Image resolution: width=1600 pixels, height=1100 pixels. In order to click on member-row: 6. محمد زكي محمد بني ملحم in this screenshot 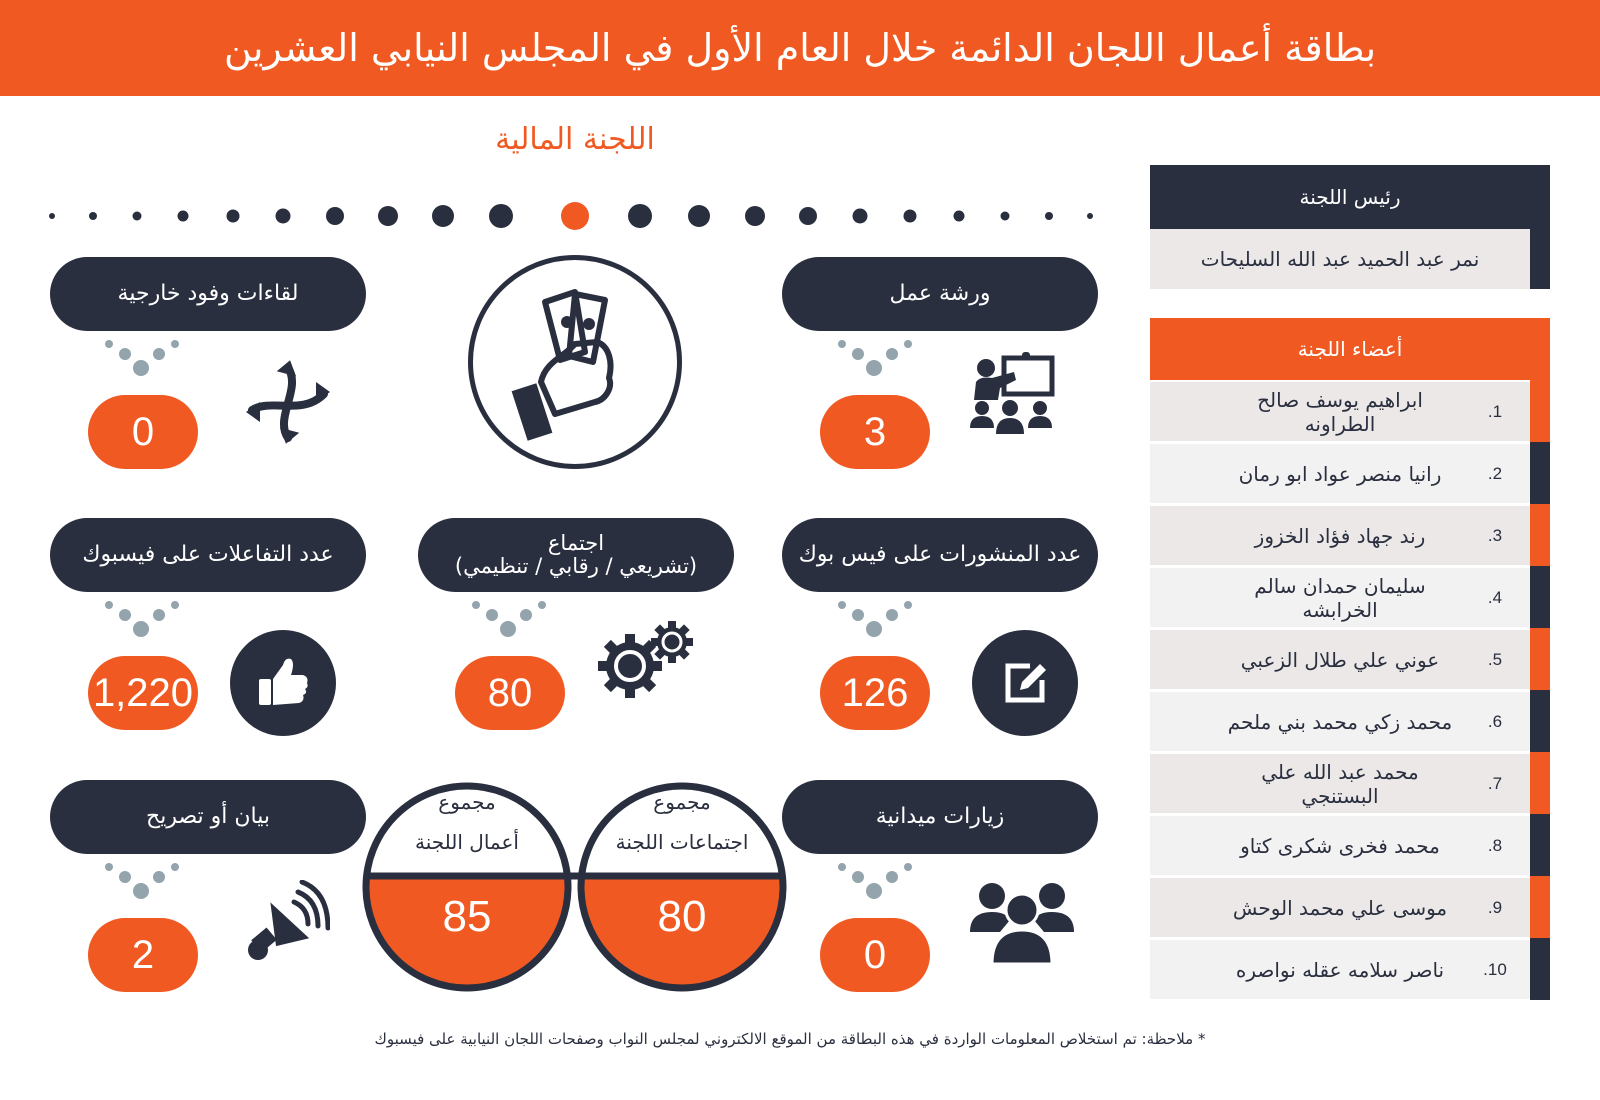, I will do `click(1340, 721)`.